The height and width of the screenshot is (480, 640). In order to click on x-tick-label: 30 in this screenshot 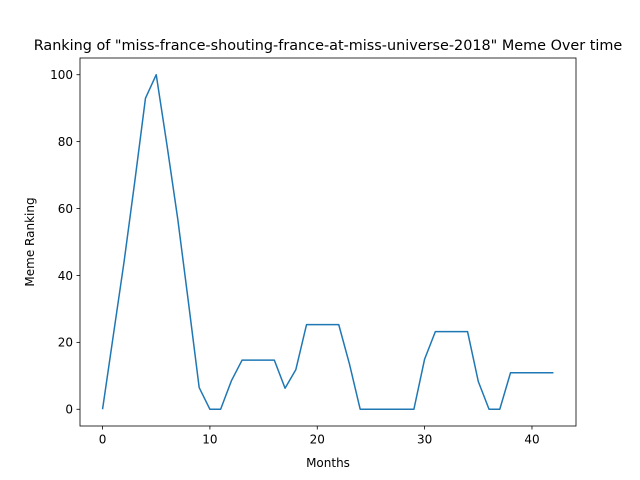, I will do `click(424, 440)`.